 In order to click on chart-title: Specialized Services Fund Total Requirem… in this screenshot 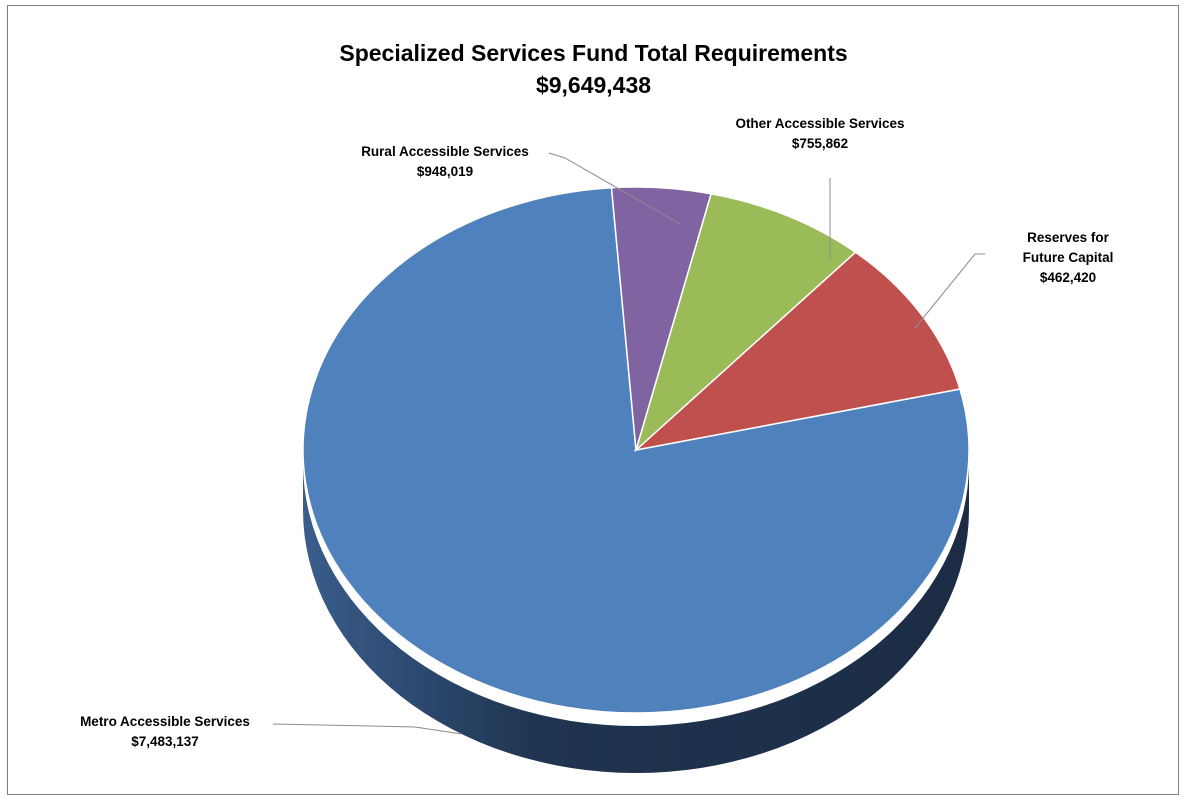, I will do `click(593, 53)`.